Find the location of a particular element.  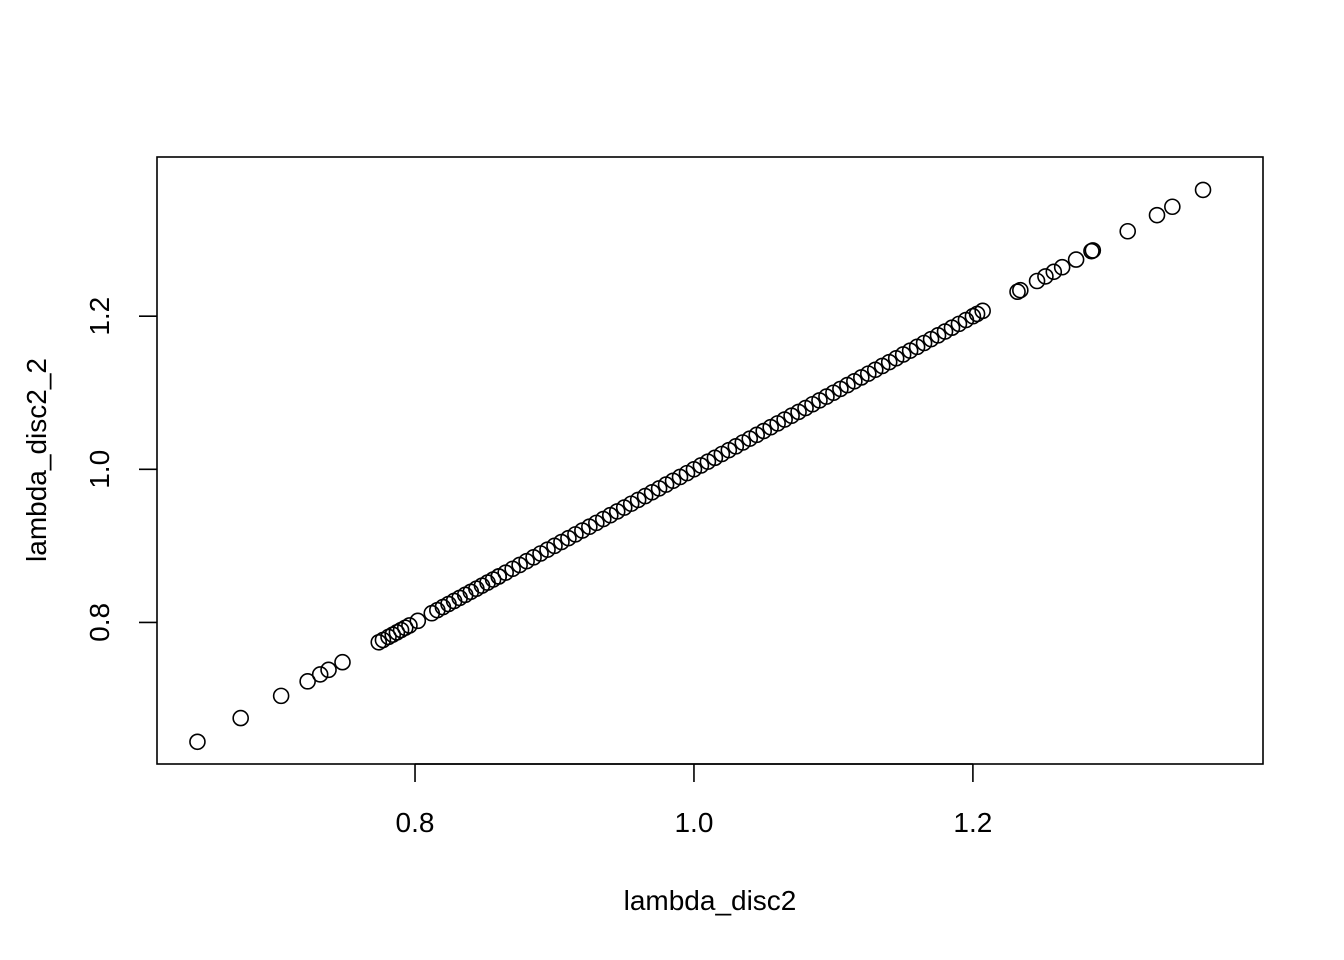

y-tick-label: 0.8 is located at coordinates (99, 622).